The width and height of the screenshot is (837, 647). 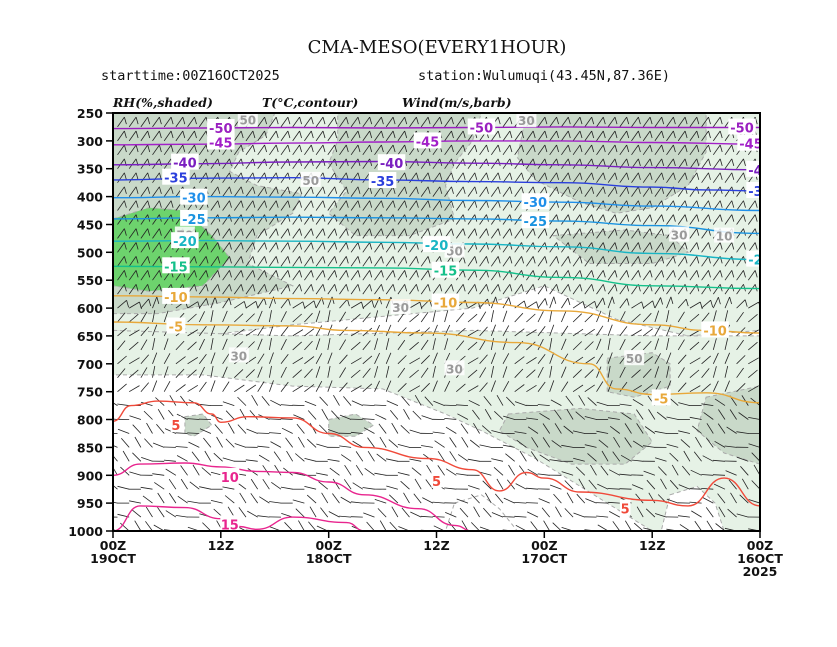 I want to click on x-tick-label: 18OCT, so click(x=329, y=558).